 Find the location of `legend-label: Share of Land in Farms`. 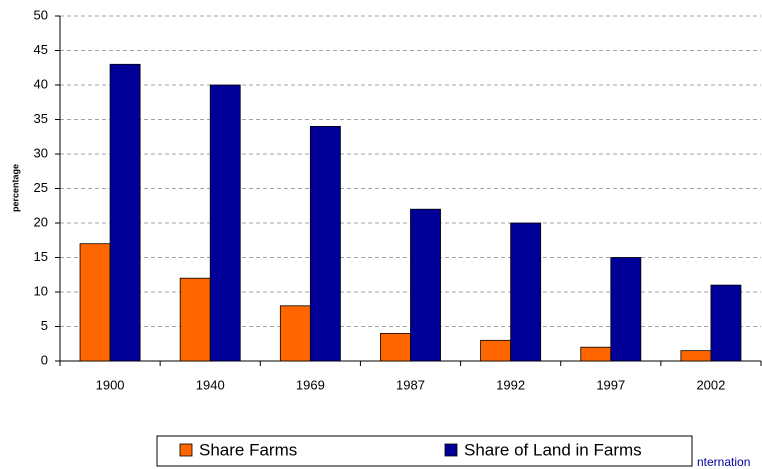

legend-label: Share of Land in Farms is located at coordinates (553, 449).